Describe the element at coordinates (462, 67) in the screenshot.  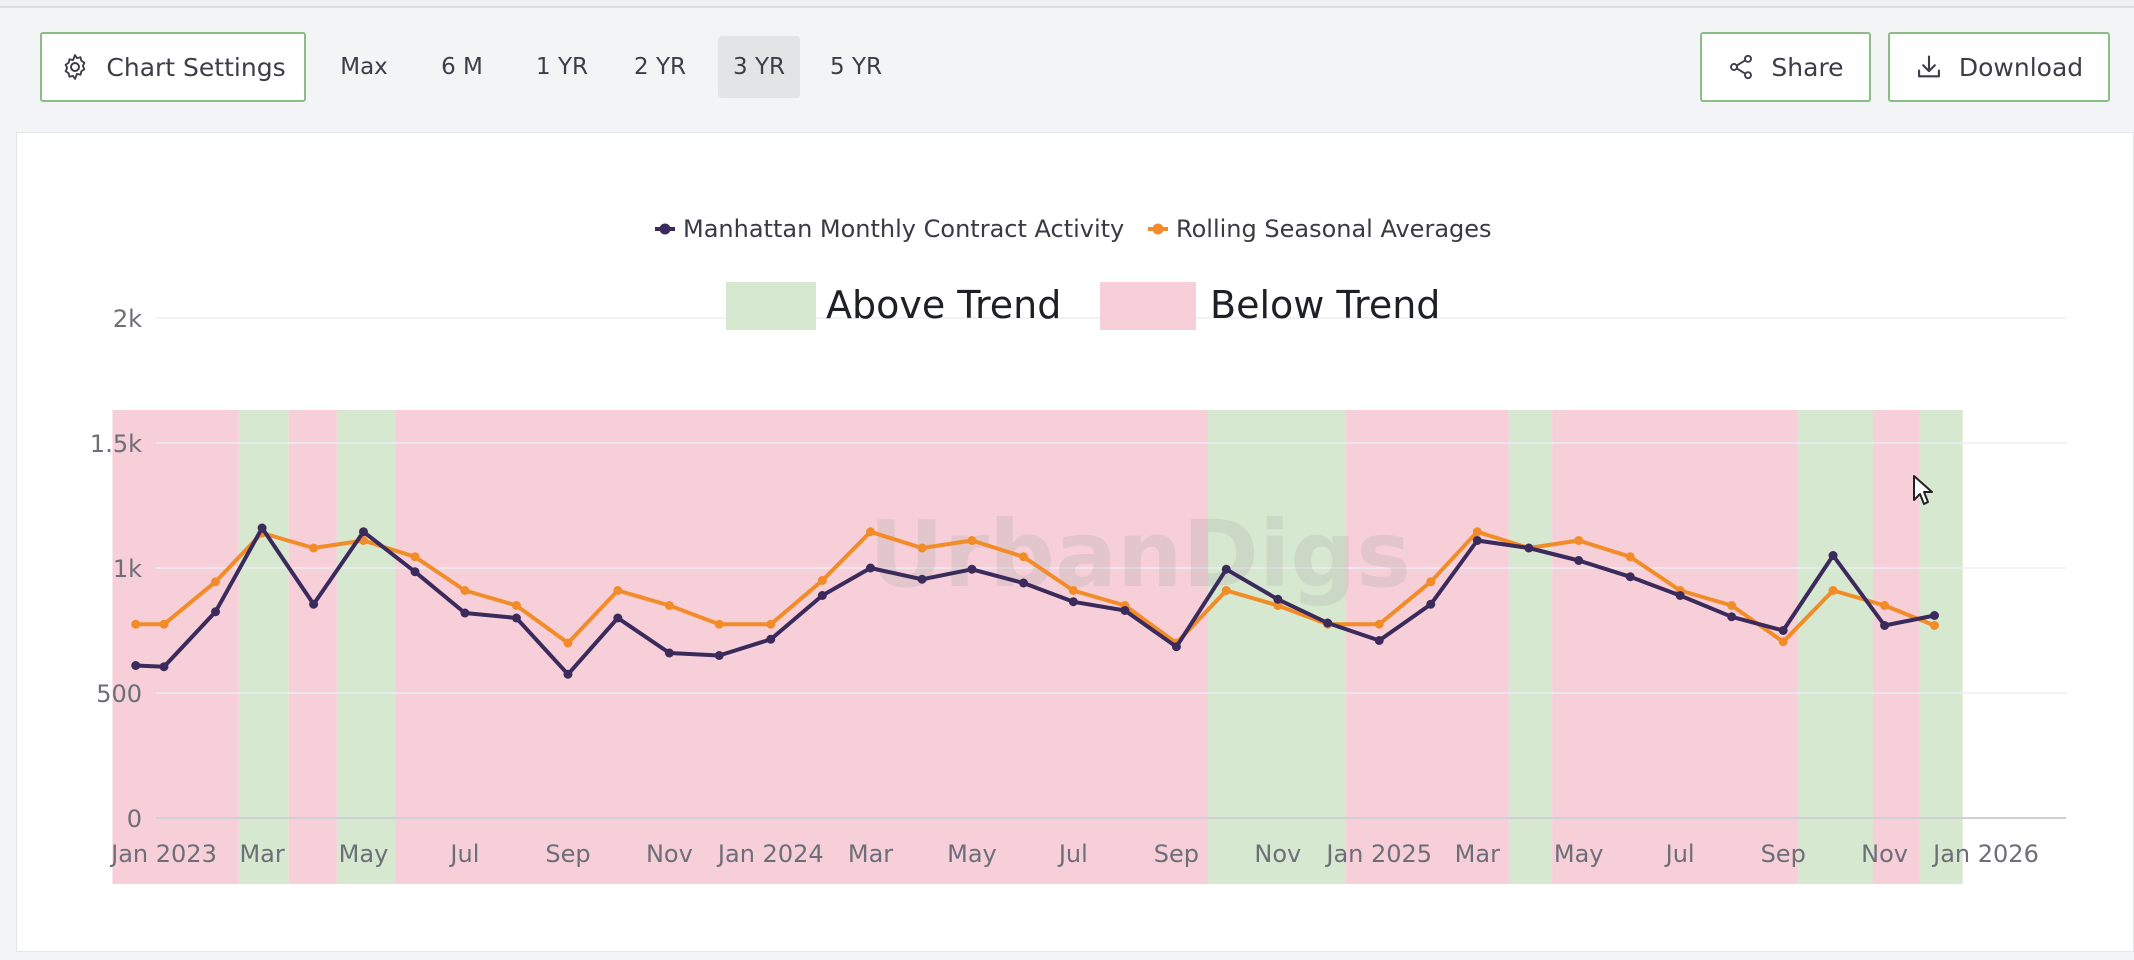
I see `range-button-6m: 6 M` at that location.